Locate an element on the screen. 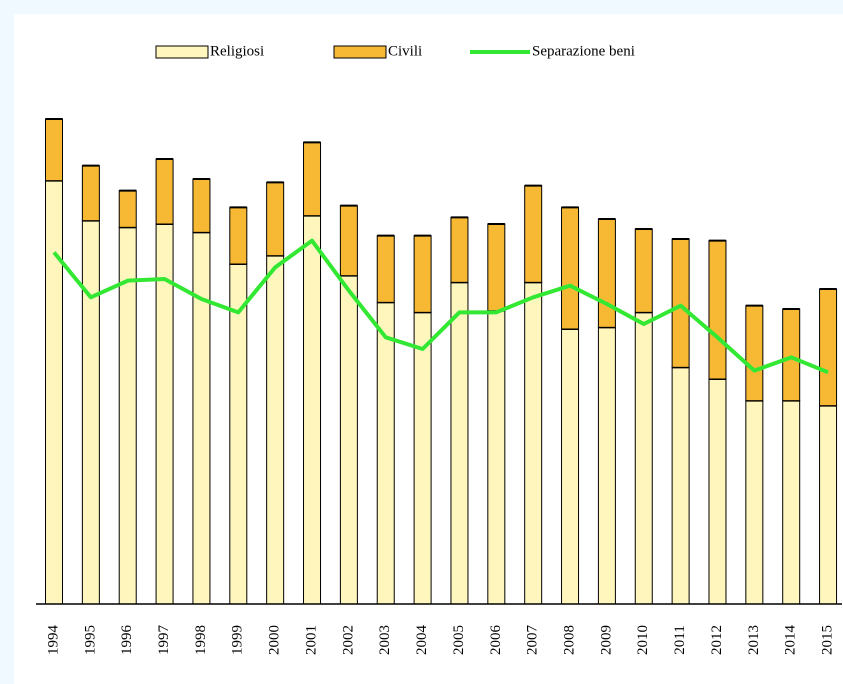 This screenshot has width=843, height=684. x-tick-label: 1995 is located at coordinates (90, 640).